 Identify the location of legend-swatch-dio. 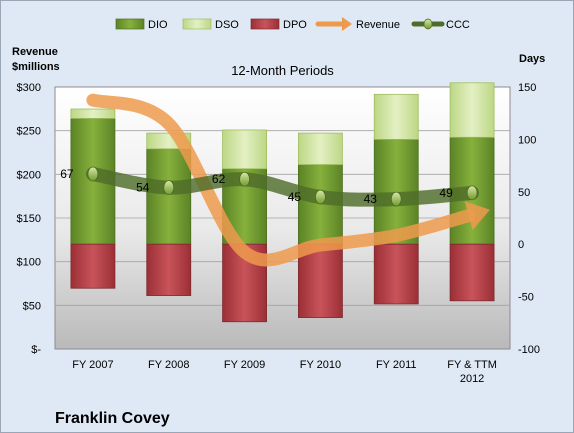
(130, 24).